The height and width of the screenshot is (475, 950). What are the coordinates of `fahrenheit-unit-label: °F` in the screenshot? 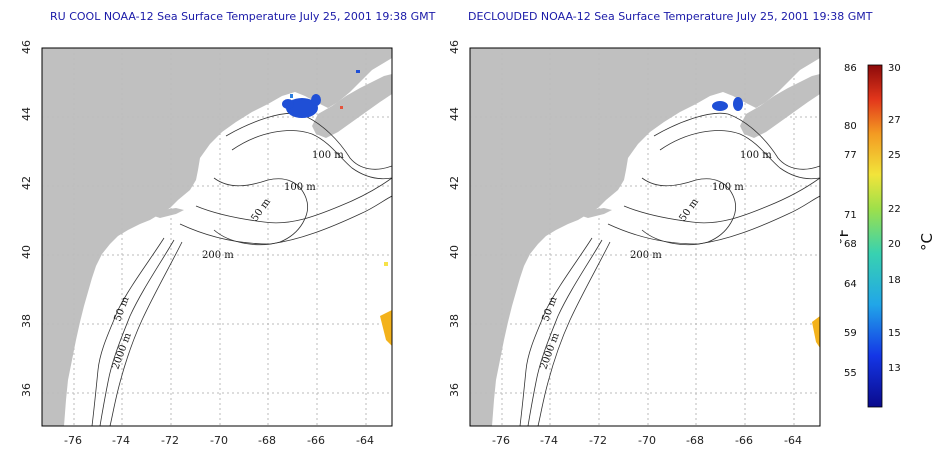 It's located at (846, 237).